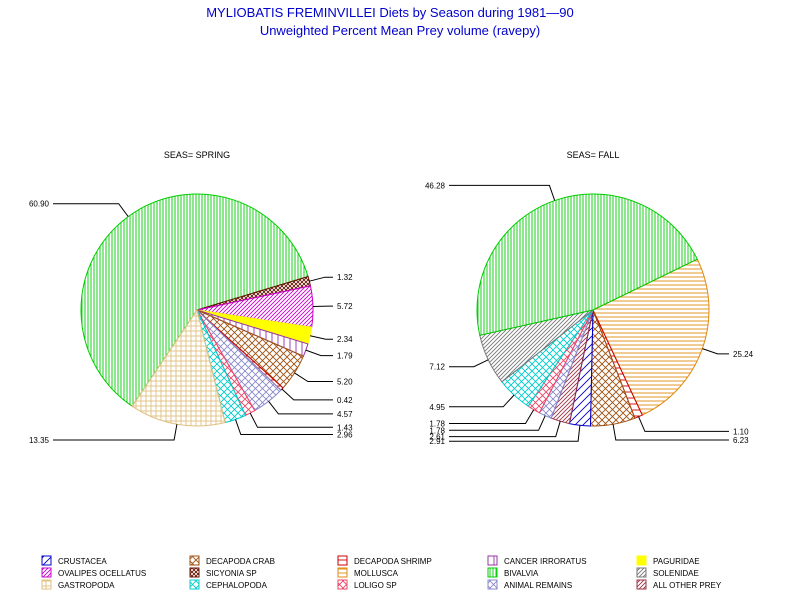 Image resolution: width=800 pixels, height=600 pixels. I want to click on legend-label: OVALIPES OCELLATUS, so click(102, 573).